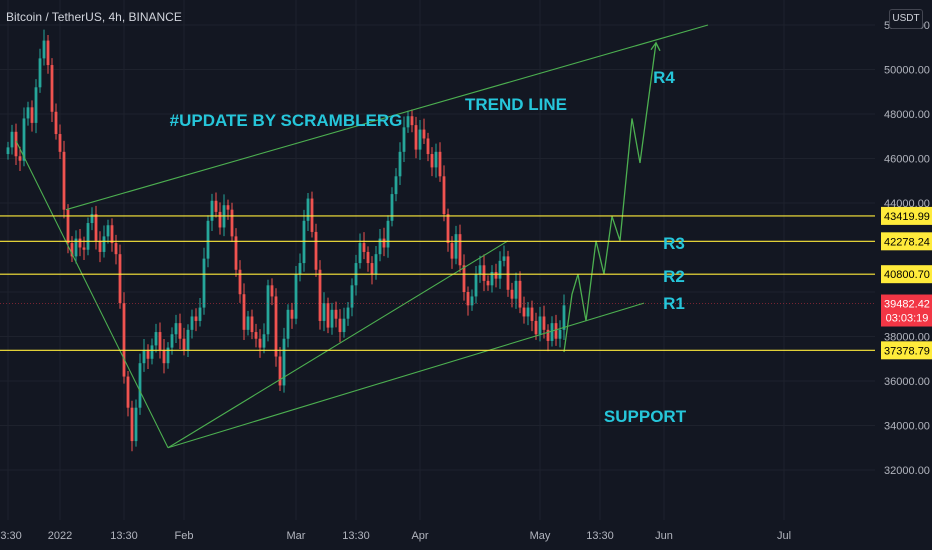  I want to click on inner-rising-line, so click(338, 344).